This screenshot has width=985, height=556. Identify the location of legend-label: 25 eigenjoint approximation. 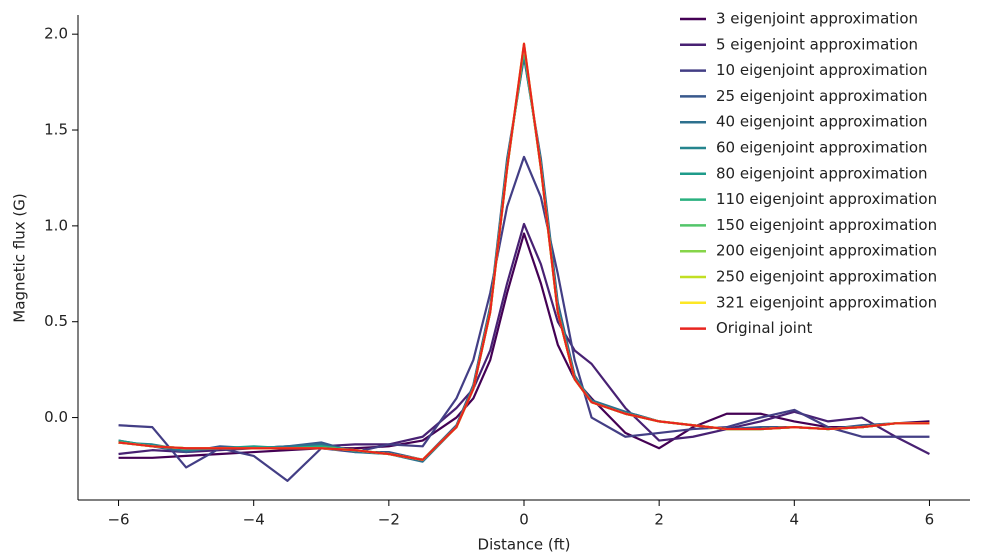
(822, 96).